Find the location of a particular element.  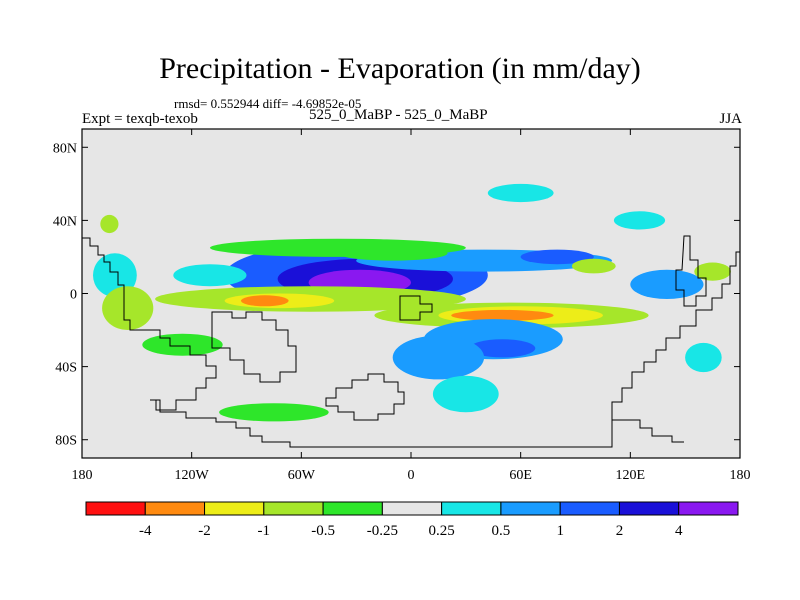

x-tick-label: 120W is located at coordinates (192, 475).